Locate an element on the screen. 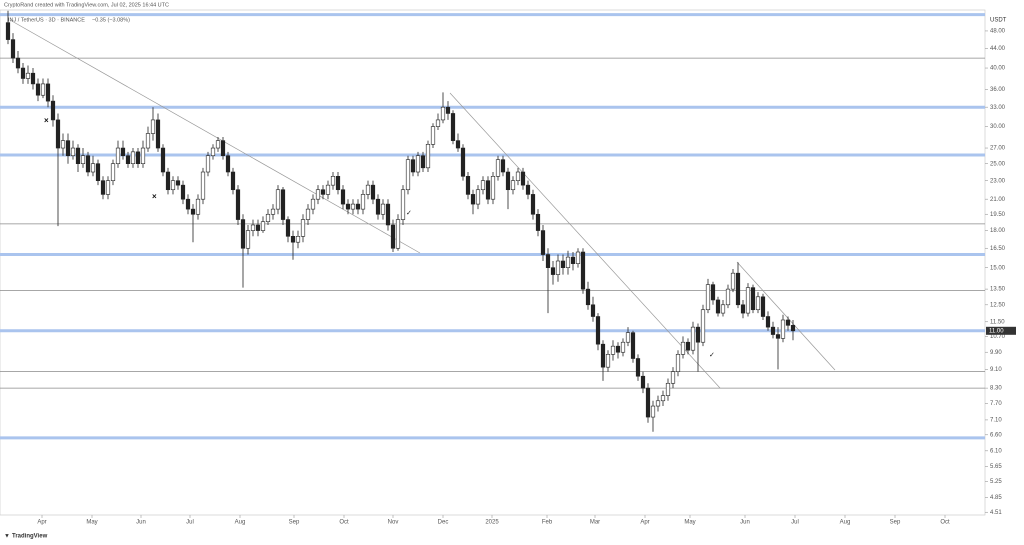 This screenshot has height=545, width=1024. last-price-label: 11.00 is located at coordinates (996, 331).